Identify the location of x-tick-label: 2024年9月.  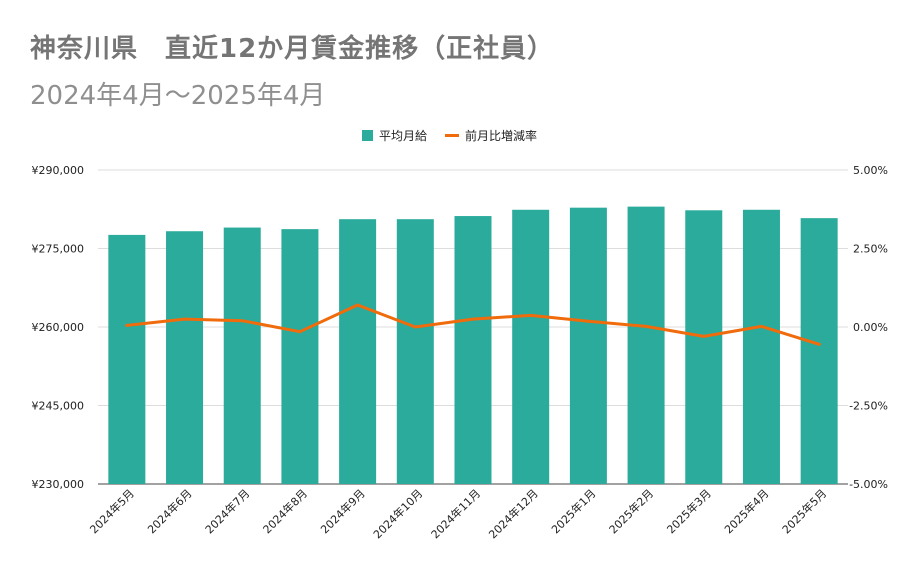
(343, 511).